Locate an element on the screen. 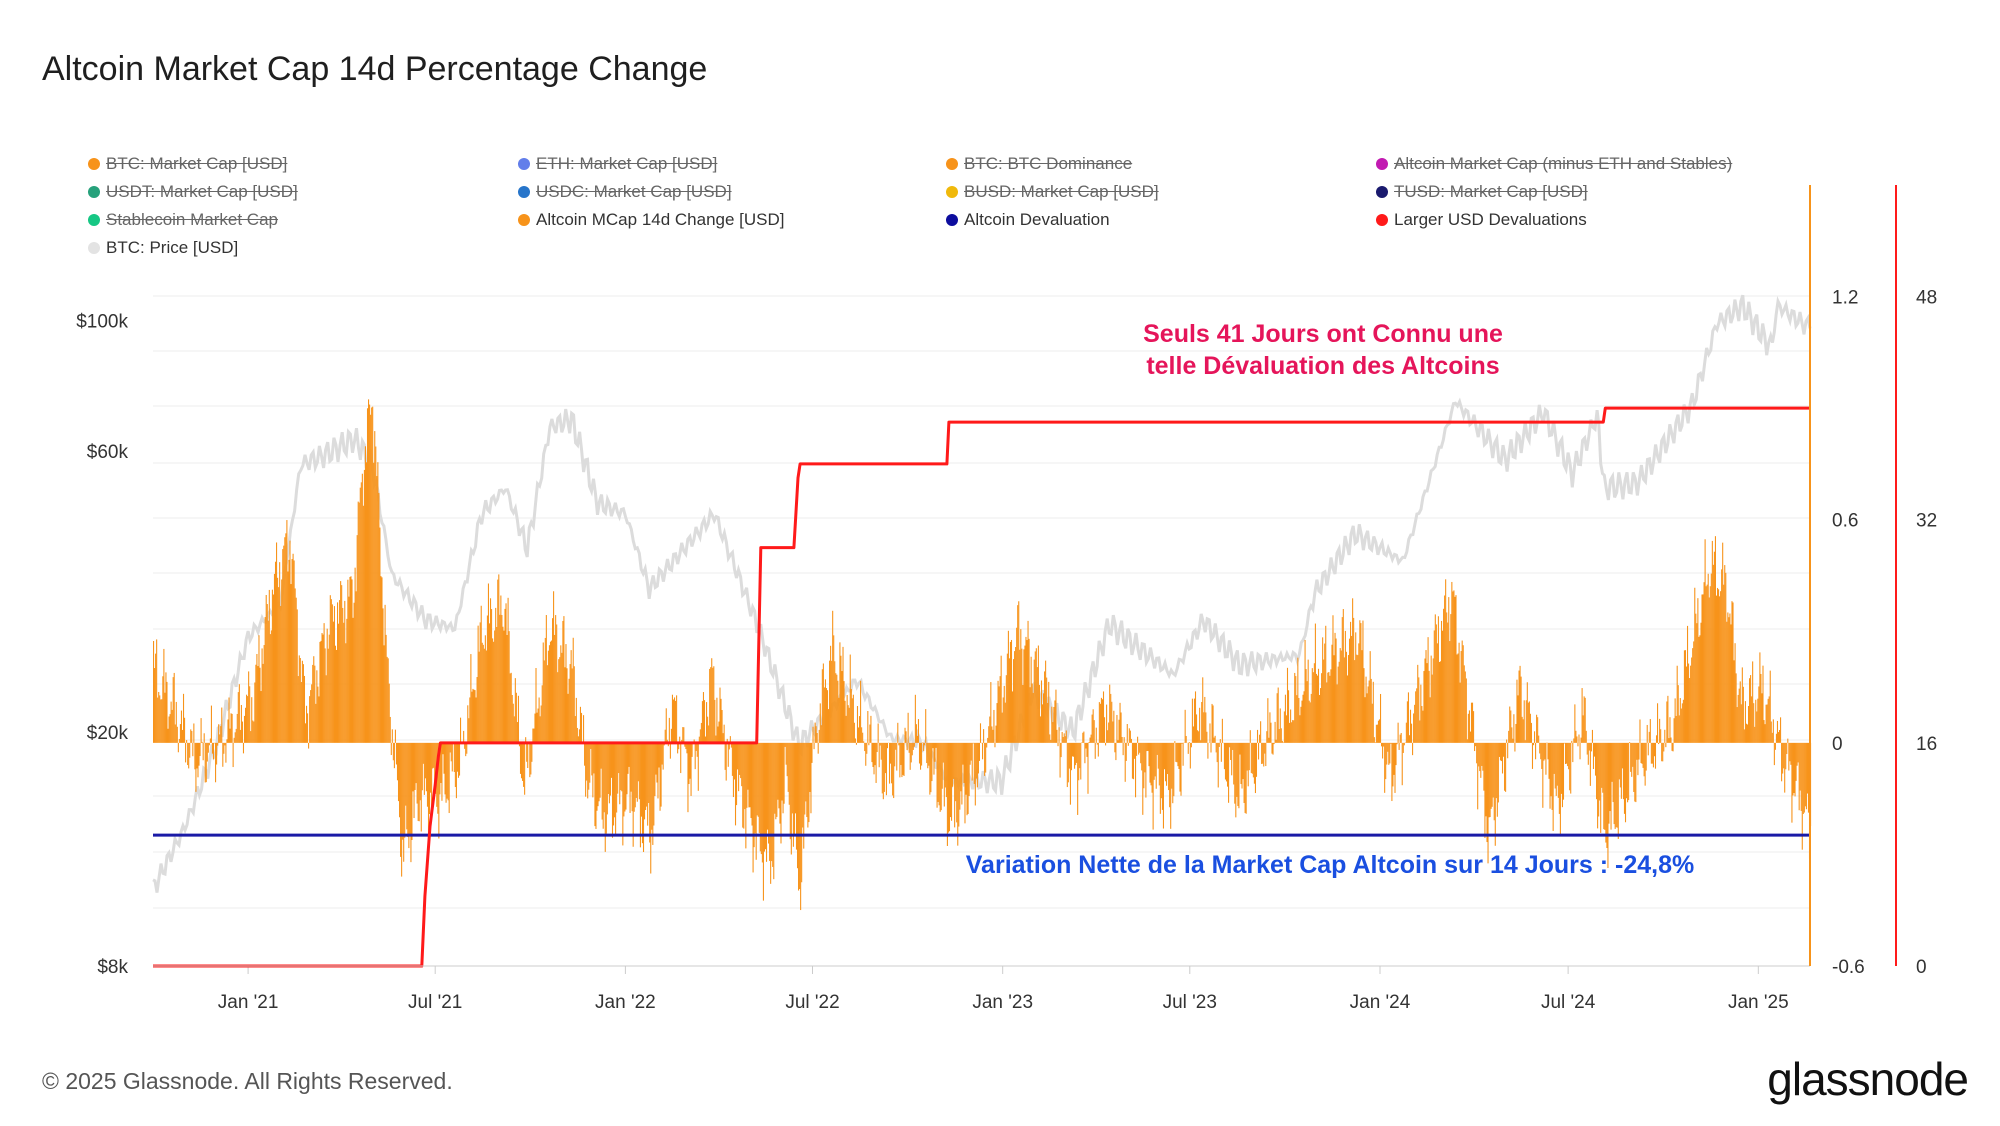 The image size is (2000, 1126). price-tick-label: $8k is located at coordinates (112, 967).